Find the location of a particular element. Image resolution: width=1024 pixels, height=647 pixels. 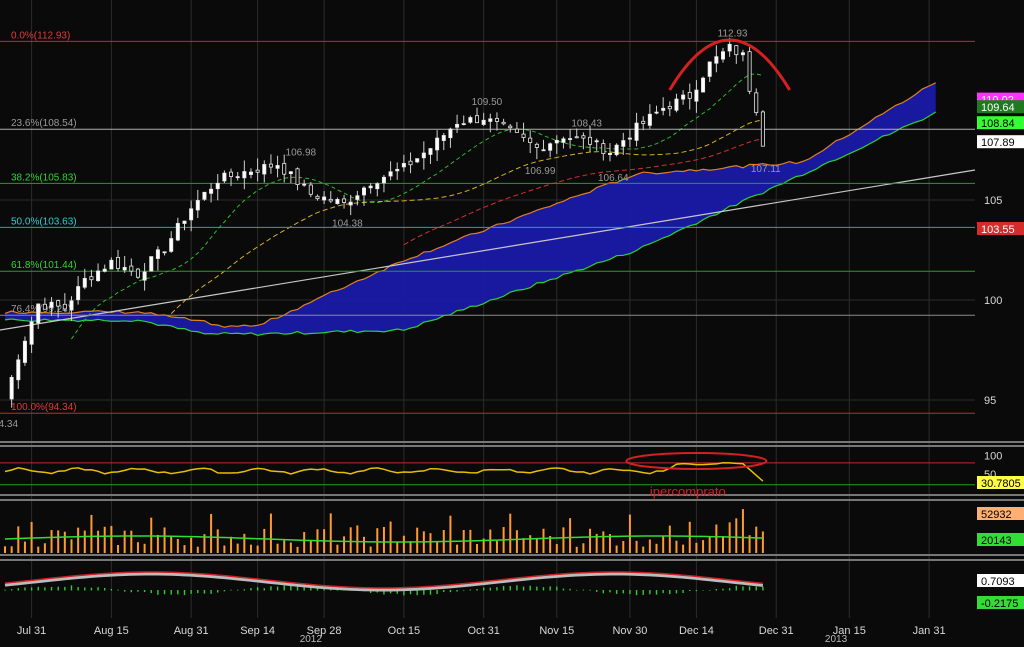

price-tag: 108.84 is located at coordinates (998, 124).